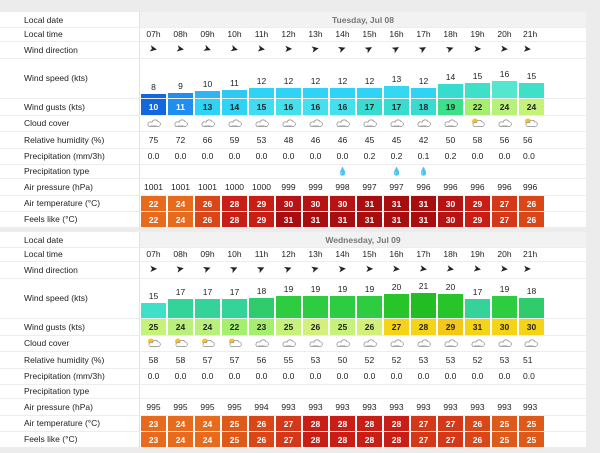  I want to click on cell-air-temp: 30, so click(342, 203).